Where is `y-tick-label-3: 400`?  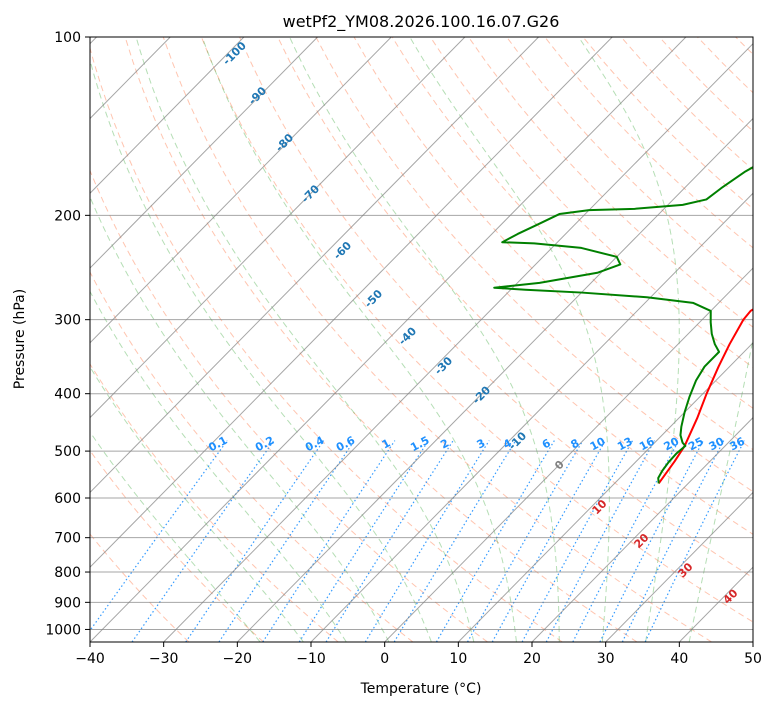 y-tick-label-3: 400 is located at coordinates (67, 395).